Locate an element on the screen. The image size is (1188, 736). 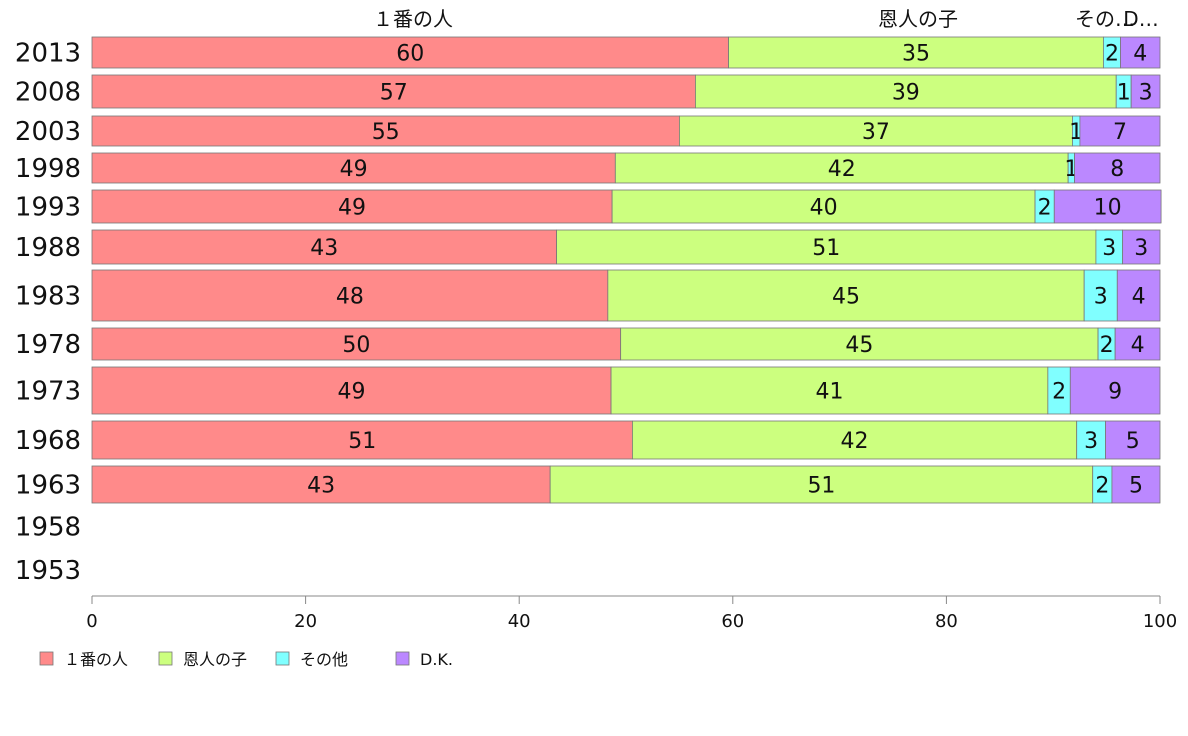
bar-value-label: 9 is located at coordinates (1115, 392).